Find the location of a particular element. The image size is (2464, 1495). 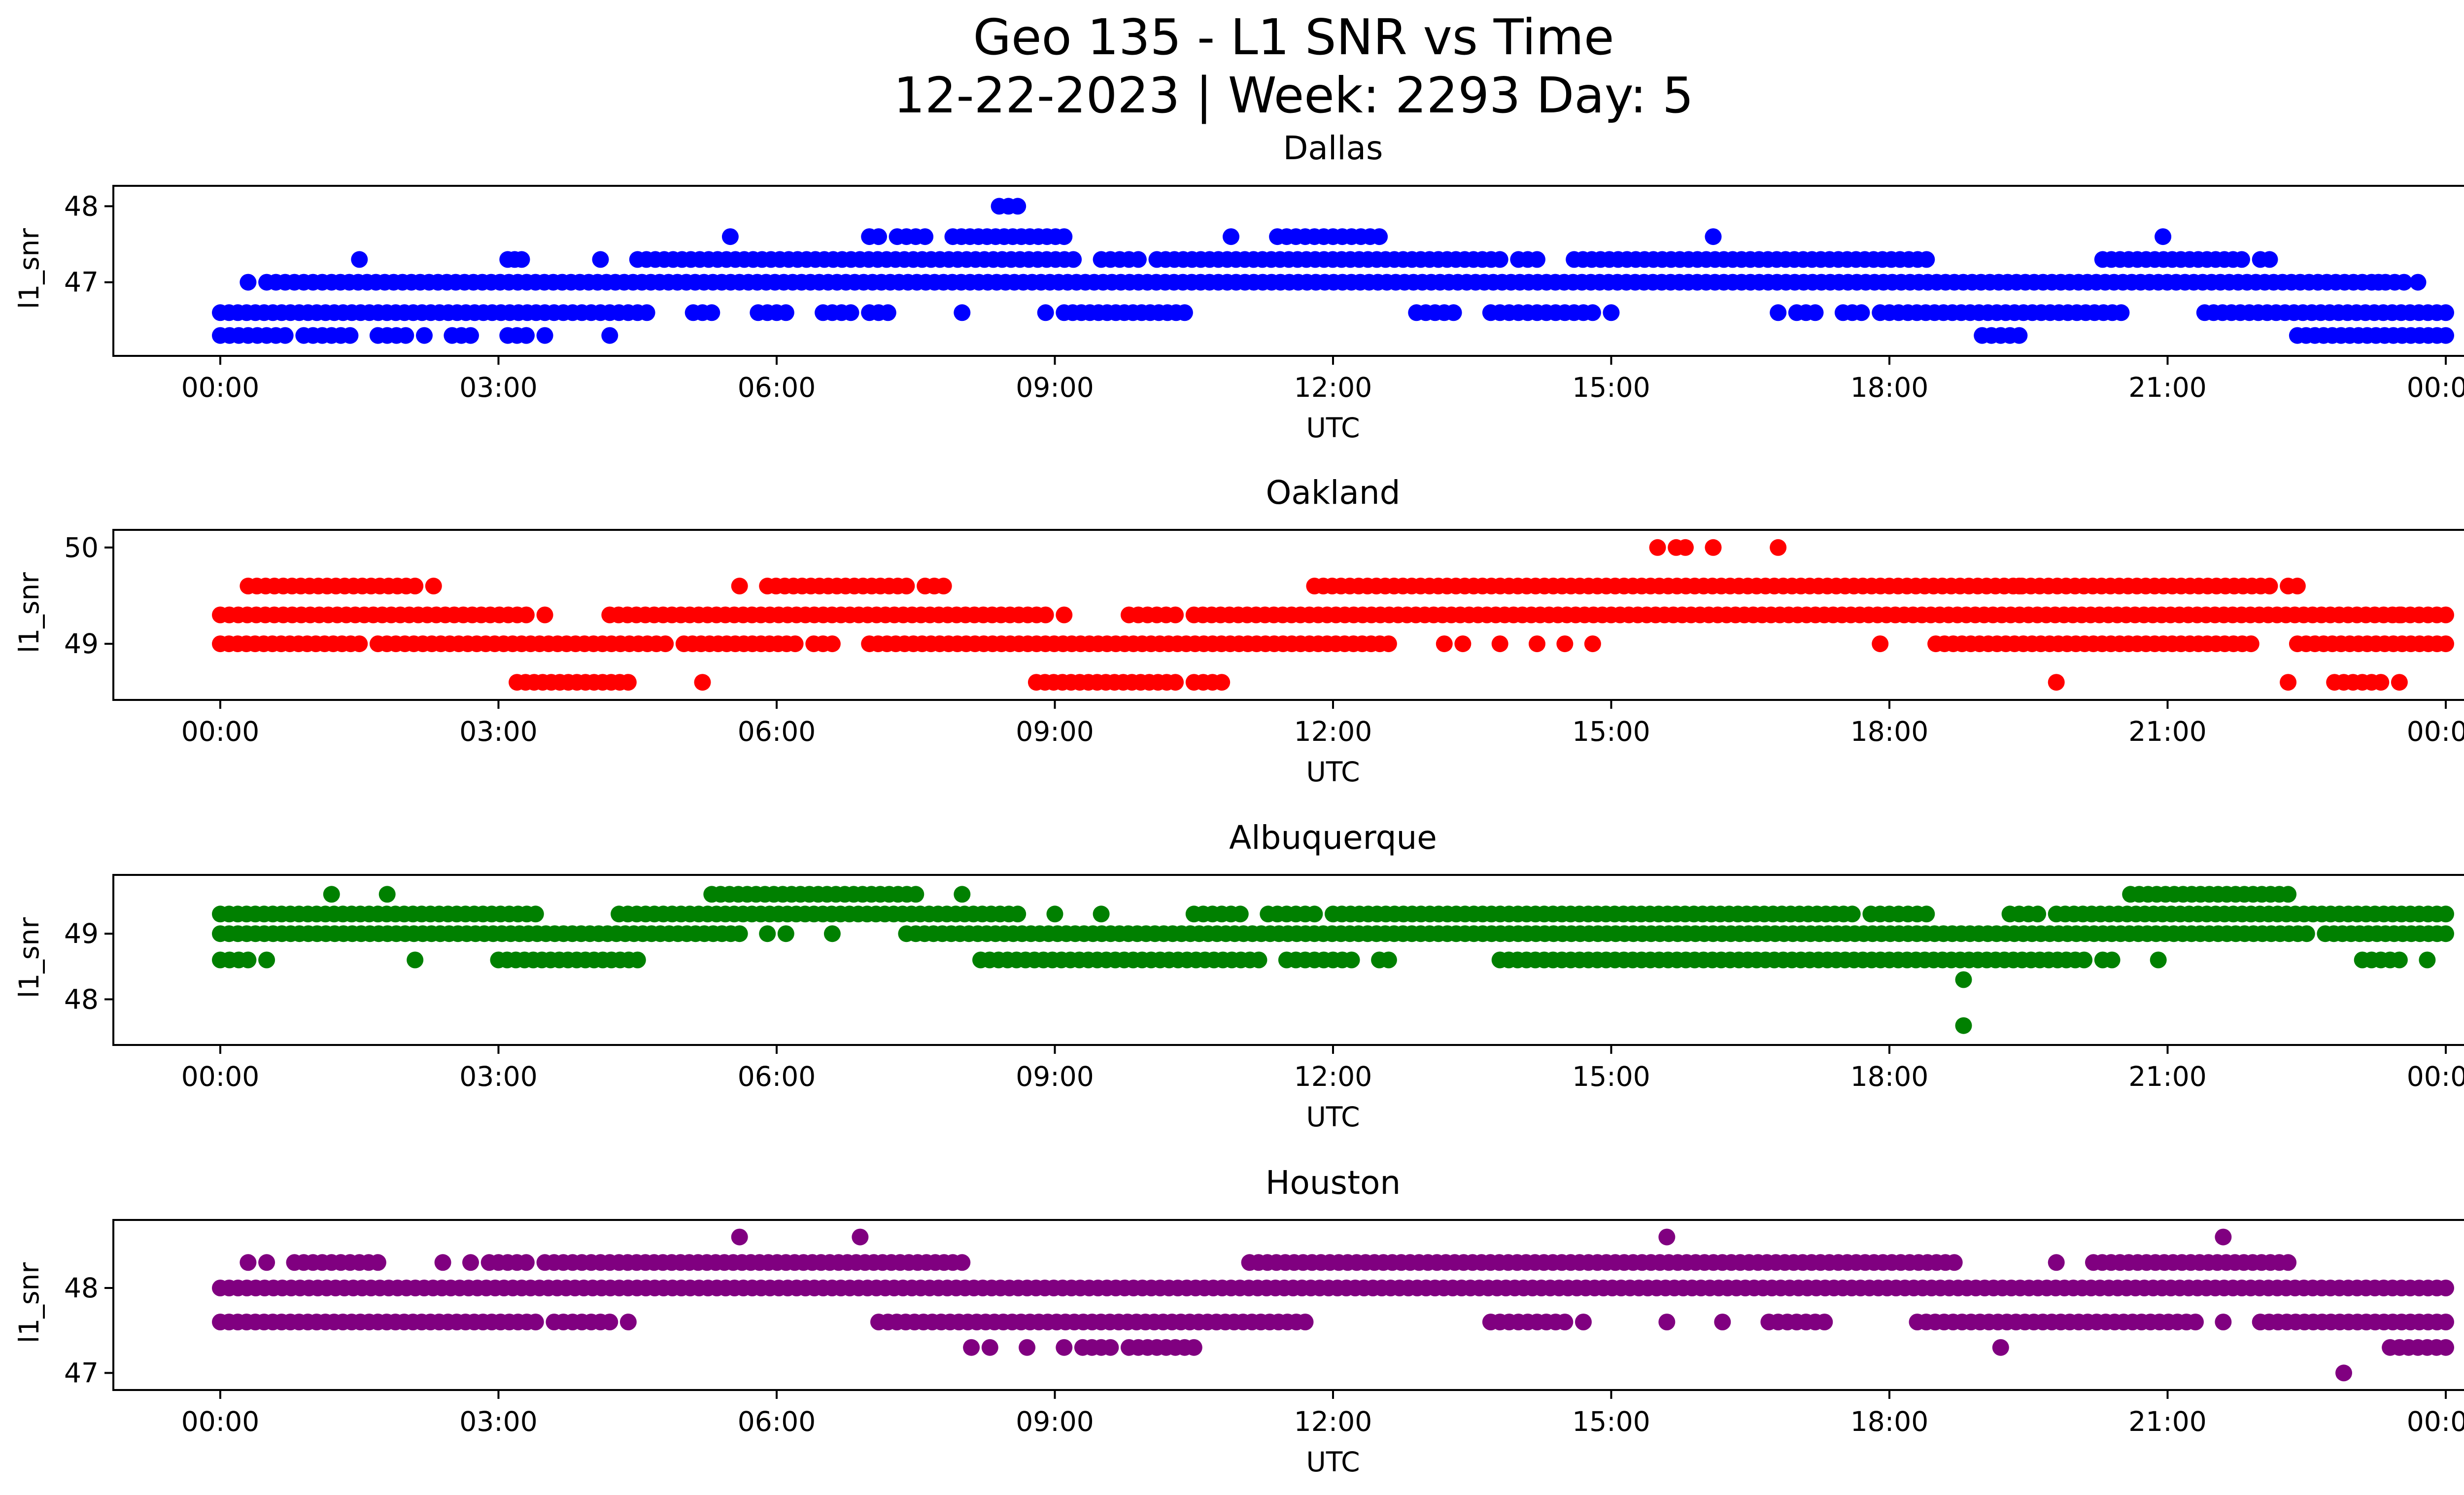

houston-y-axis-label: l1_snr is located at coordinates (29, 1302).